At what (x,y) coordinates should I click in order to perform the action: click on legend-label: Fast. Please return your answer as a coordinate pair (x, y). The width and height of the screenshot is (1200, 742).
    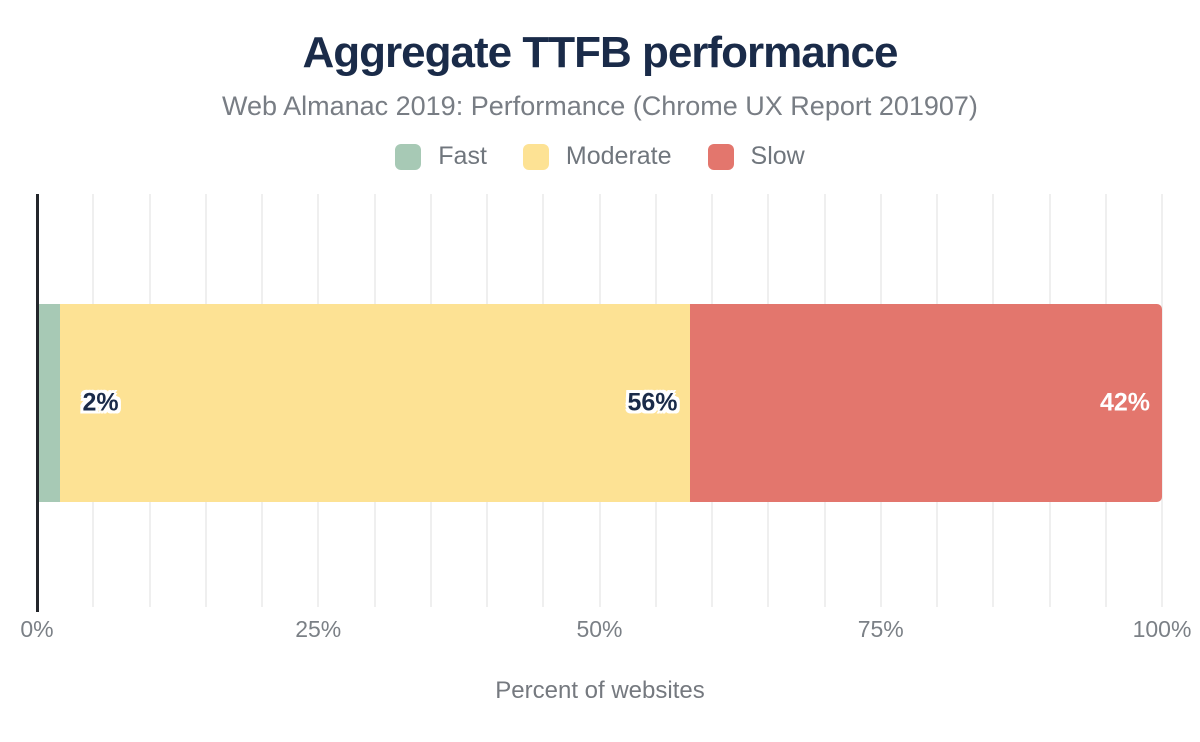
    Looking at the image, I should click on (462, 156).